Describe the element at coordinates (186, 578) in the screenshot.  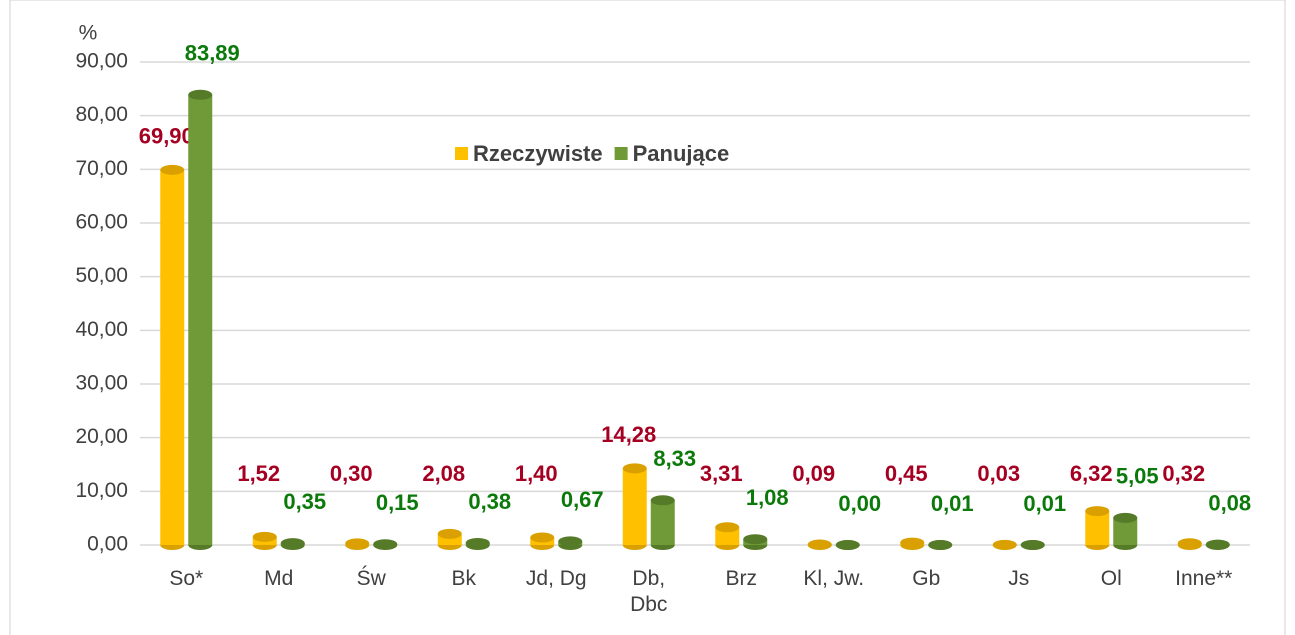
I see `x-tick-label: So*` at that location.